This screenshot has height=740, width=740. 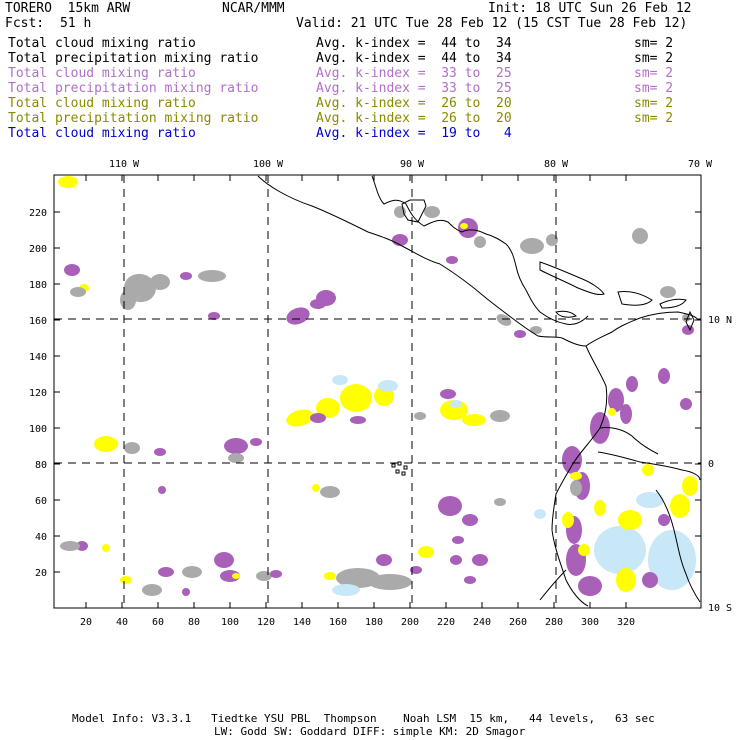 What do you see at coordinates (349, 220) in the screenshot?
I see `mexico-coast` at bounding box center [349, 220].